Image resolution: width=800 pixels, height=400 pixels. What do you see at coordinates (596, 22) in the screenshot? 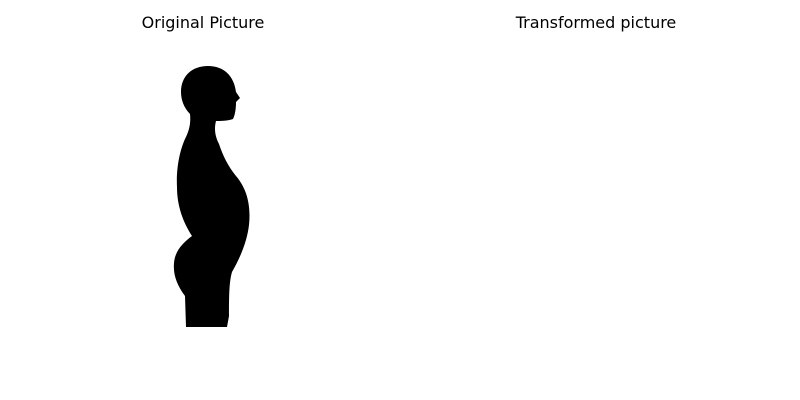
I see `transformed-picture-title: Transformed picture` at bounding box center [596, 22].